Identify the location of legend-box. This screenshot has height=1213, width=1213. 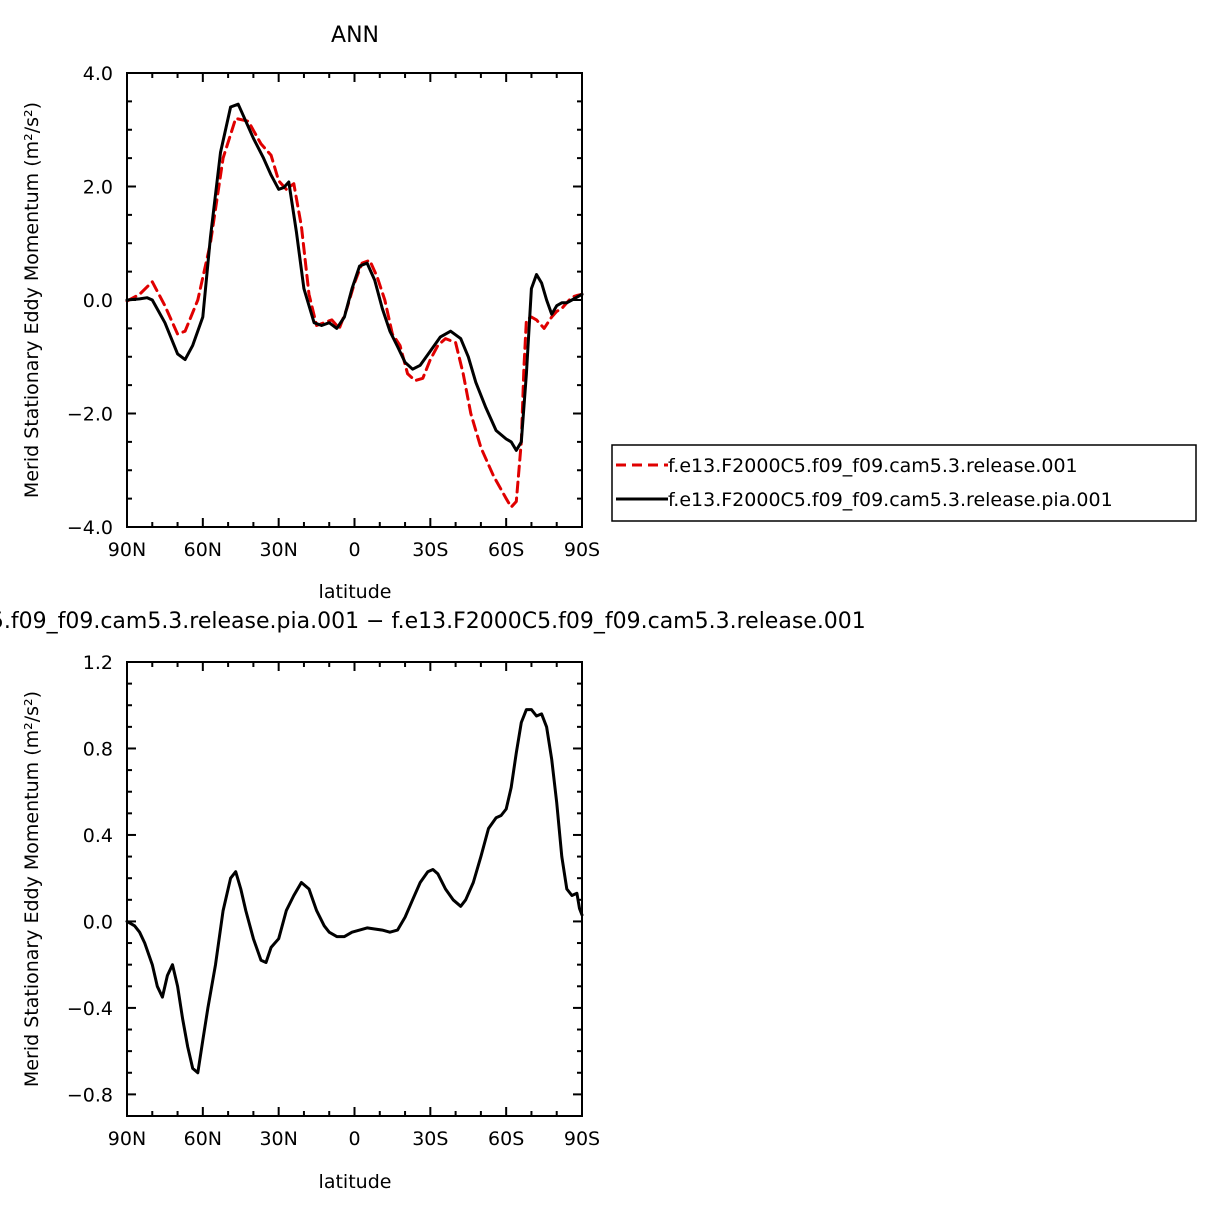
(904, 483).